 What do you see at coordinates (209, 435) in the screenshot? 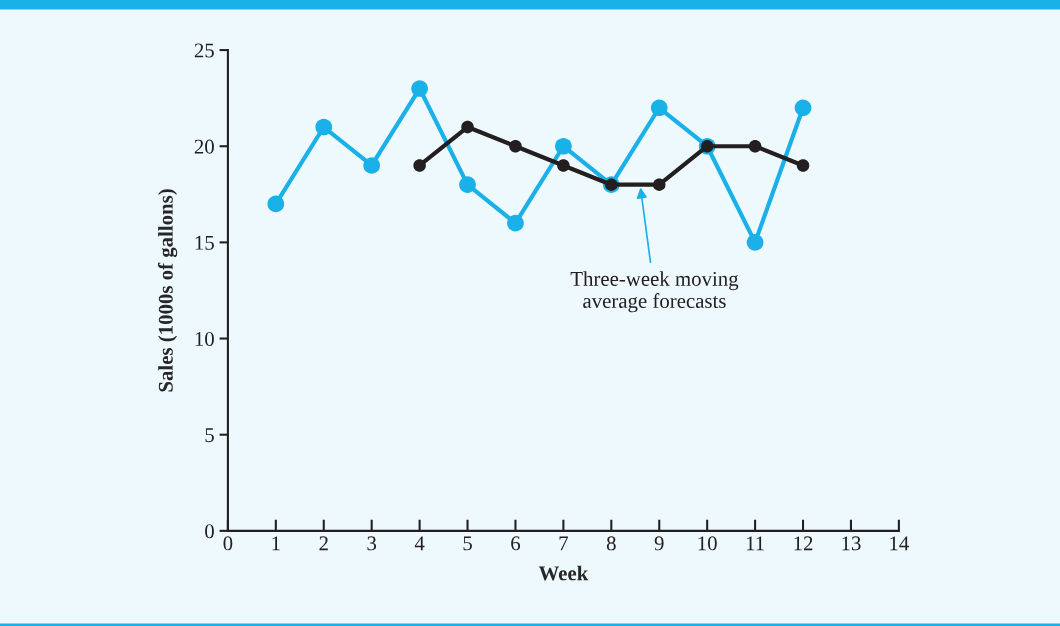
I see `y-tick-label: 5` at bounding box center [209, 435].